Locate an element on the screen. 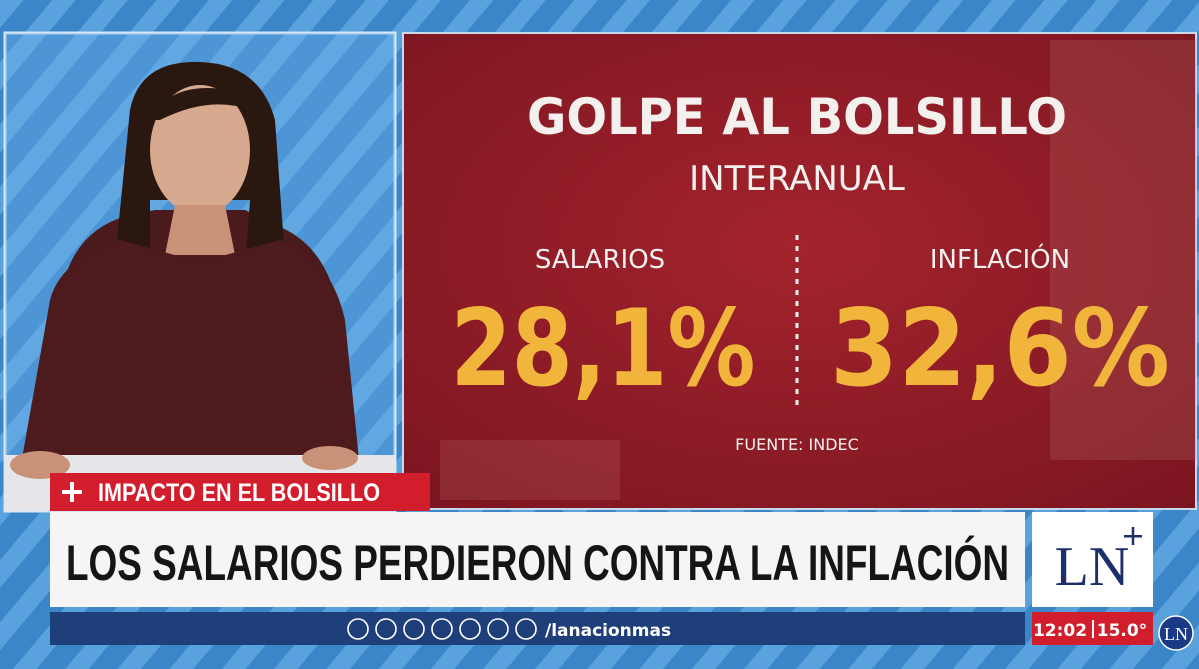  left-label: SALARIOS is located at coordinates (600, 260).